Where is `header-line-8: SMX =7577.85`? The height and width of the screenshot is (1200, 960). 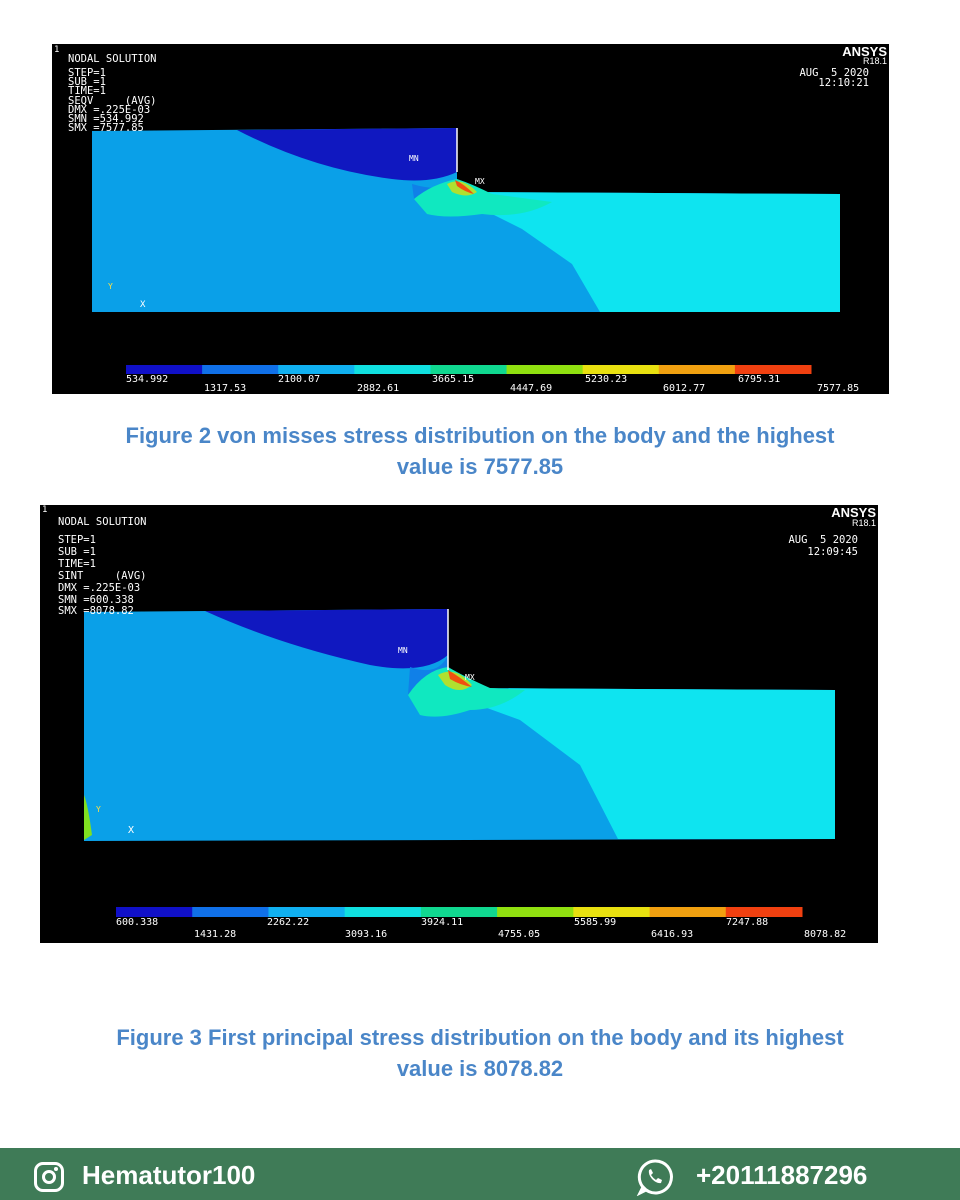 header-line-8: SMX =7577.85 is located at coordinates (106, 128).